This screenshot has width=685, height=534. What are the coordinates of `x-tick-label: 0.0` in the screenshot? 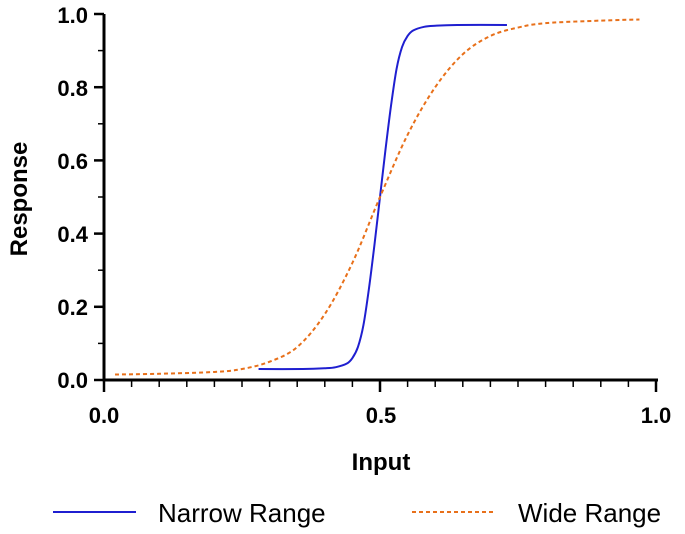 It's located at (104, 415).